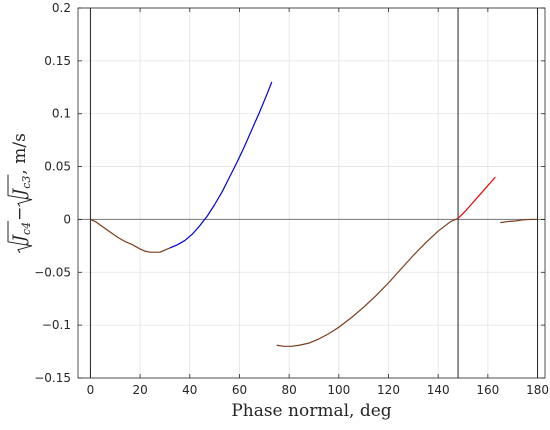 This screenshot has height=430, width=550. I want to click on x-tick-label: 0, so click(91, 390).